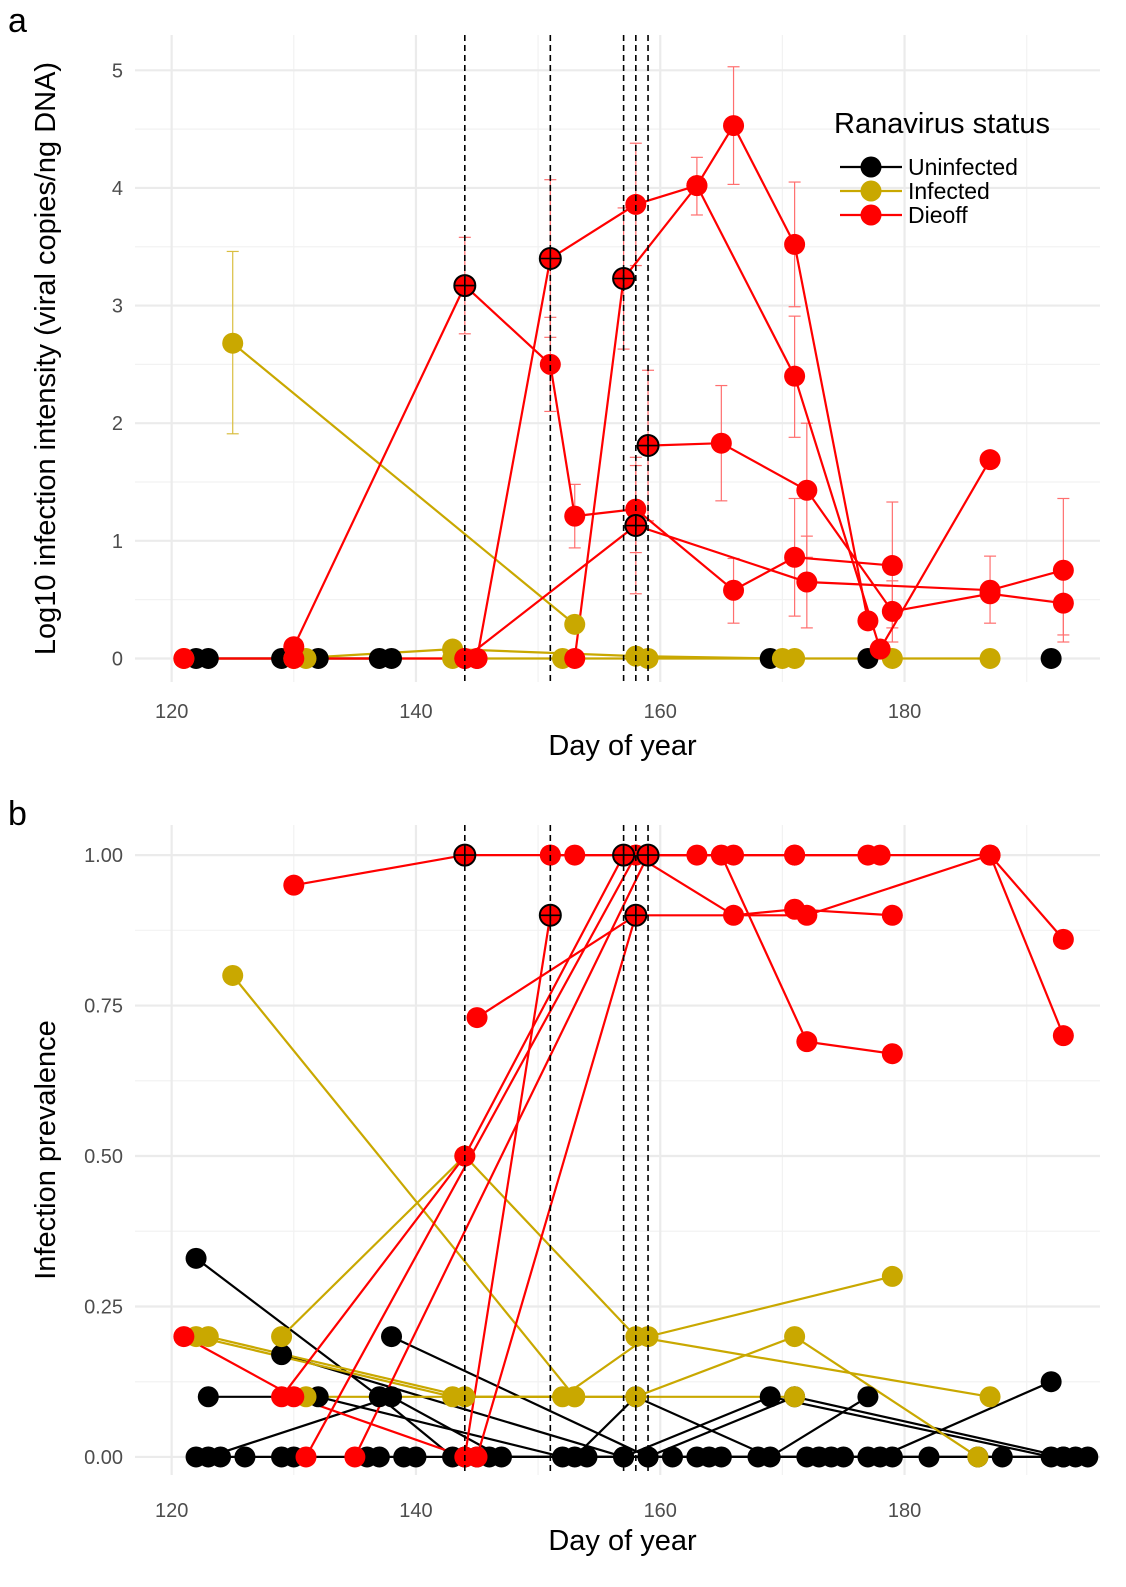  Describe the element at coordinates (17, 21) in the screenshot. I see `panel-label-a: a` at that location.